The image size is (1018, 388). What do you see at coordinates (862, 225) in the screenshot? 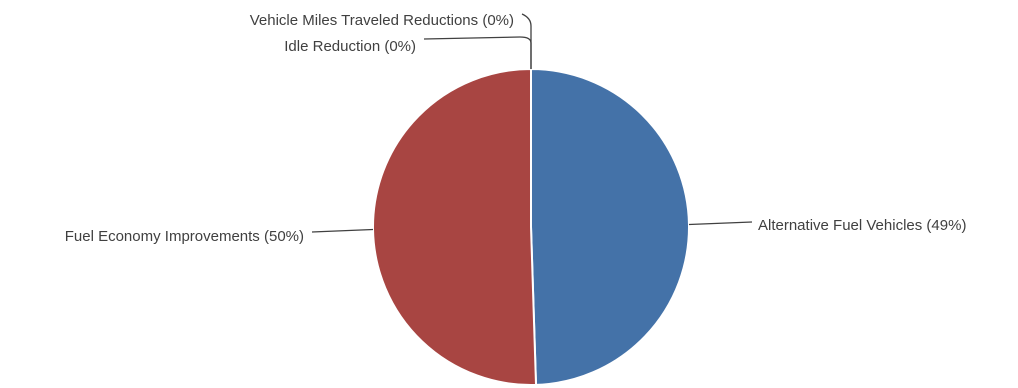
I see `slice-label: Alternative Fuel Vehicles (49%)` at bounding box center [862, 225].